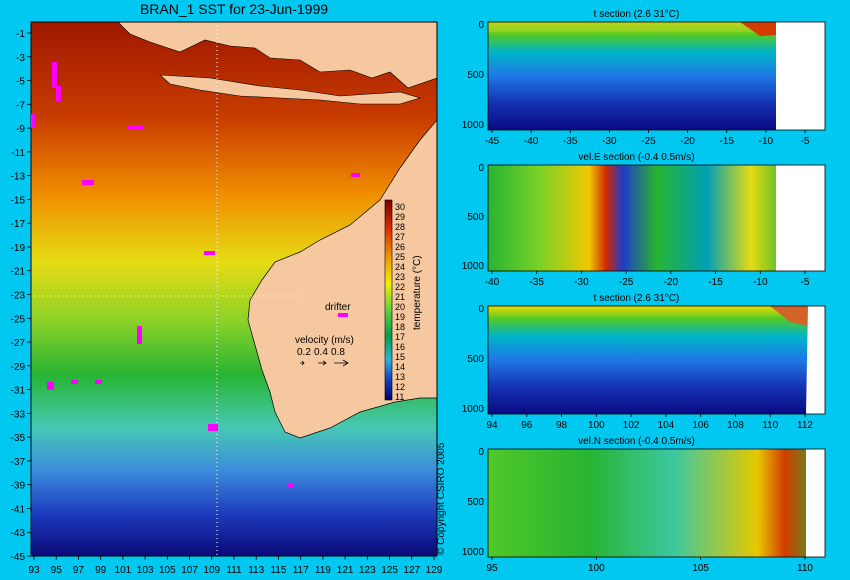 The image size is (850, 580). What do you see at coordinates (211, 570) in the screenshot?
I see `map-x-tick-label: 109` at bounding box center [211, 570].